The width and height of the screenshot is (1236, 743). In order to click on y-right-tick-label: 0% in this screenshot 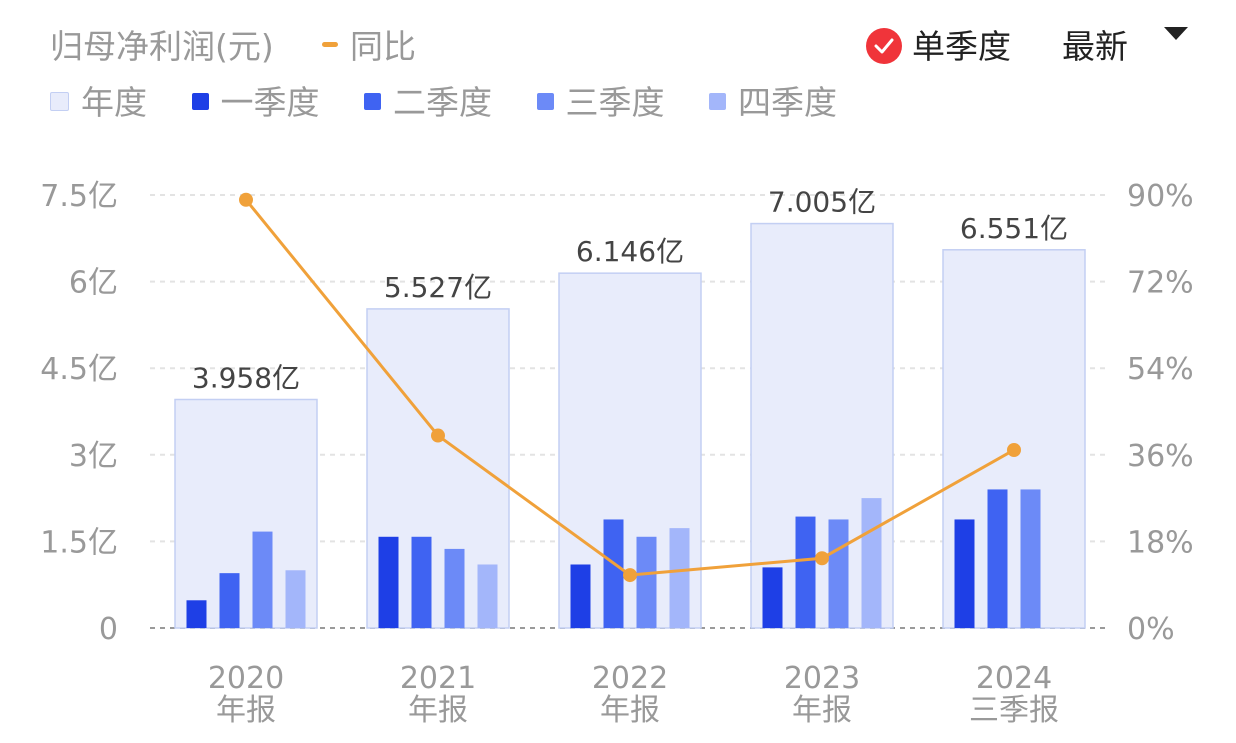, I will do `click(1151, 629)`.